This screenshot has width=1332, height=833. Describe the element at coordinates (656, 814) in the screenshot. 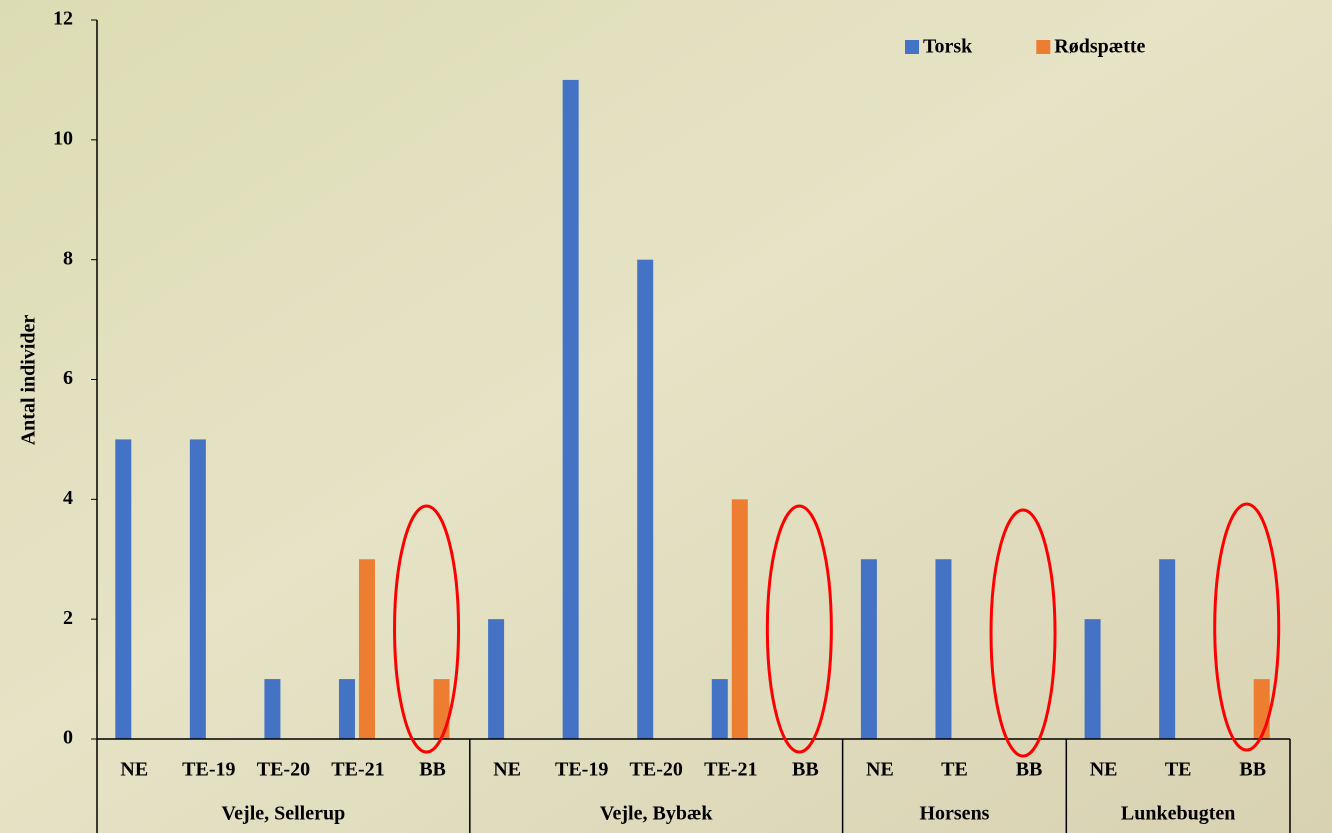

I see `group-label: Vejle, Bybæk` at that location.